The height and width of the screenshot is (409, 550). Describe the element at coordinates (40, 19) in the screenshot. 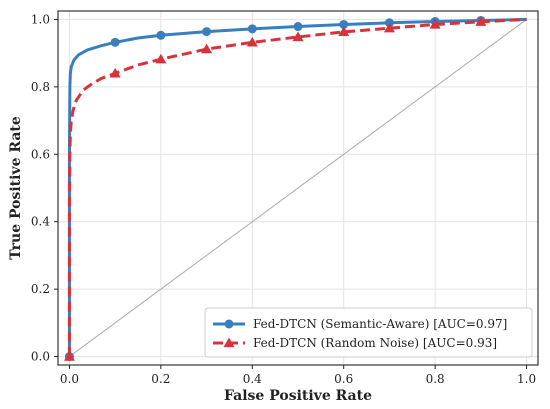

I see `y-tick-label: 1.0` at that location.